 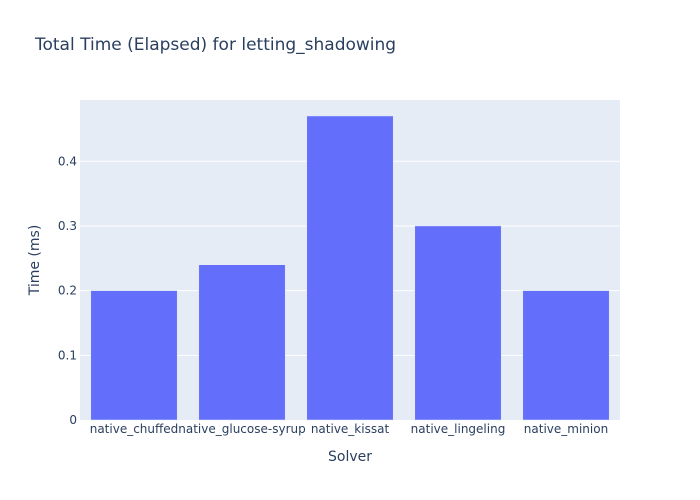 What do you see at coordinates (350, 457) in the screenshot?
I see `x-axis-label: Solver` at bounding box center [350, 457].